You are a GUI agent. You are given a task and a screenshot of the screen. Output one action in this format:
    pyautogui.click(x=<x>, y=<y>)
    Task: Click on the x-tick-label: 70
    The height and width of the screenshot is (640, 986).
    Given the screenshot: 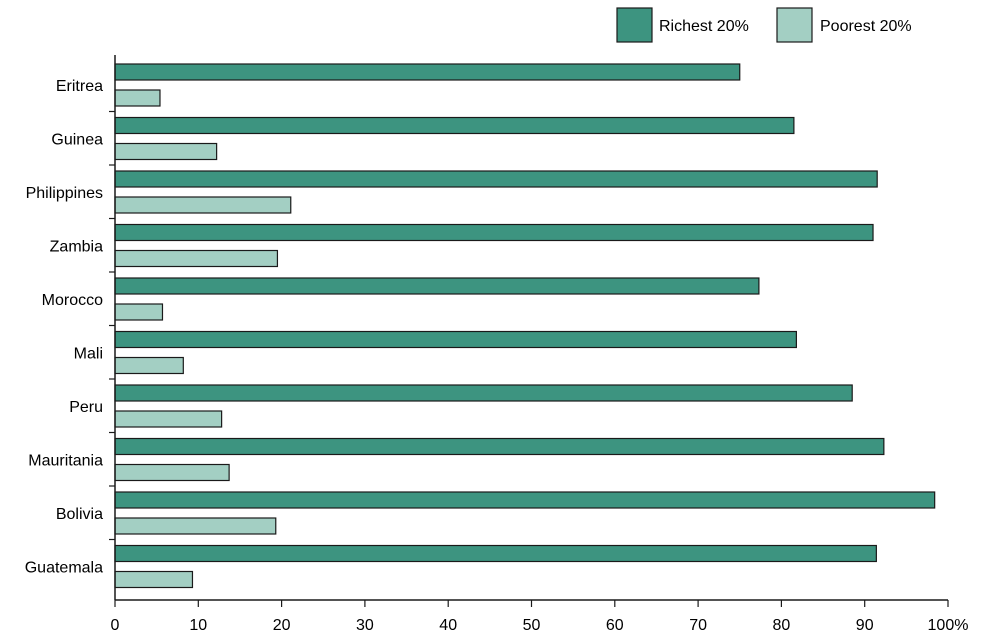 What is the action you would take?
    pyautogui.click(x=698, y=625)
    